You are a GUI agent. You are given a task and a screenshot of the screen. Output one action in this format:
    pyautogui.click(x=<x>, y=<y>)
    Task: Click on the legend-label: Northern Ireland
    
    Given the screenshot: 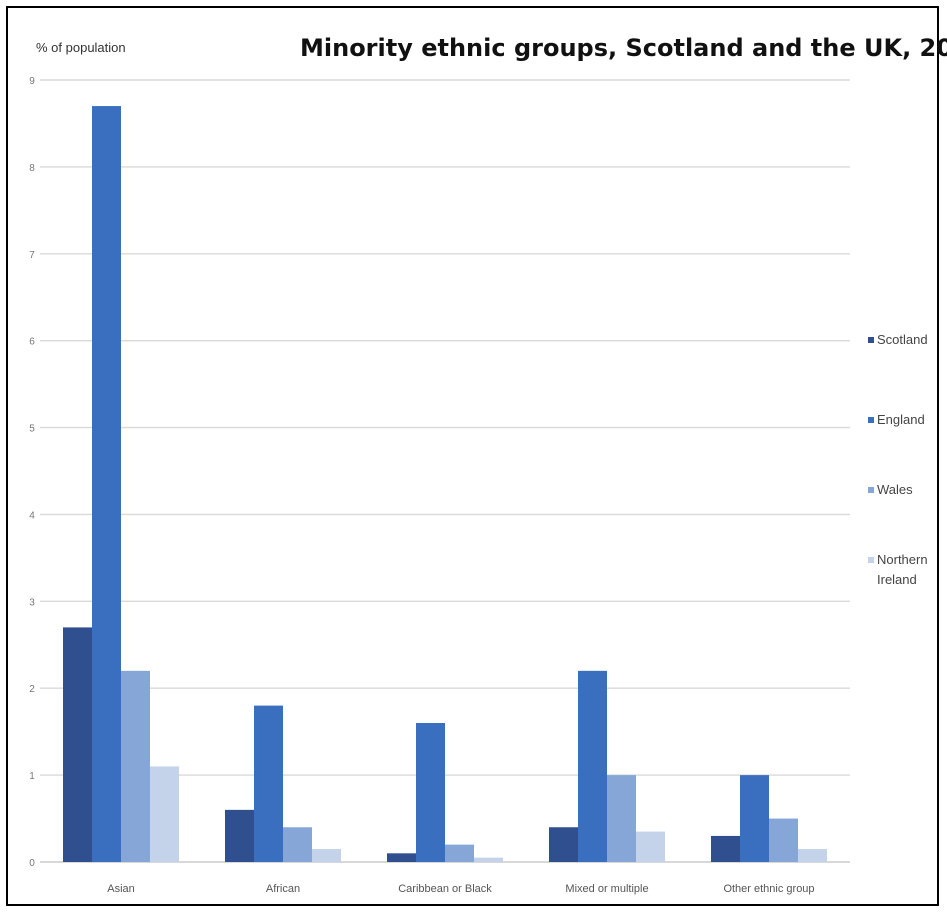 What is the action you would take?
    pyautogui.click(x=902, y=569)
    